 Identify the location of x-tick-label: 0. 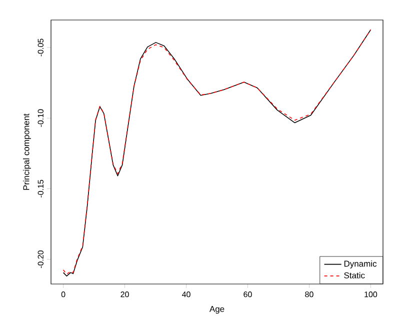
(63, 295).